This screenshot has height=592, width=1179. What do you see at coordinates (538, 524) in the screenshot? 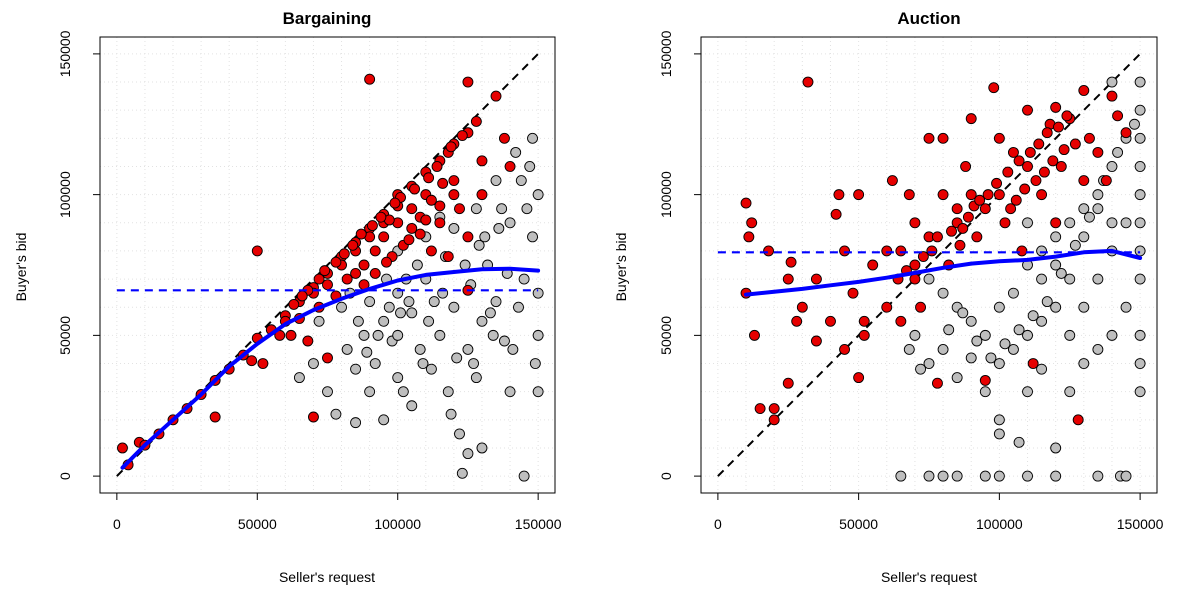
I see `x-tick-label: 150000` at bounding box center [538, 524].